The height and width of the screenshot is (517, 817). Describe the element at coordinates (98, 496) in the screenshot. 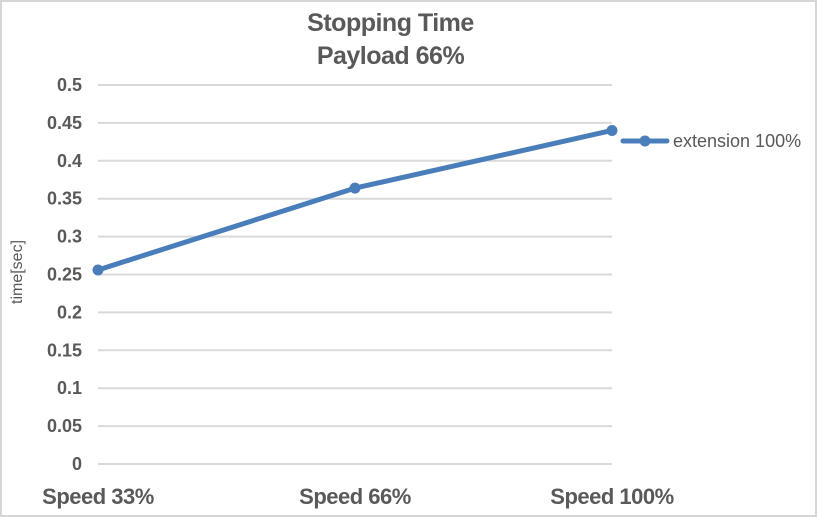

I see `x-tick-label: Speed 33%` at that location.